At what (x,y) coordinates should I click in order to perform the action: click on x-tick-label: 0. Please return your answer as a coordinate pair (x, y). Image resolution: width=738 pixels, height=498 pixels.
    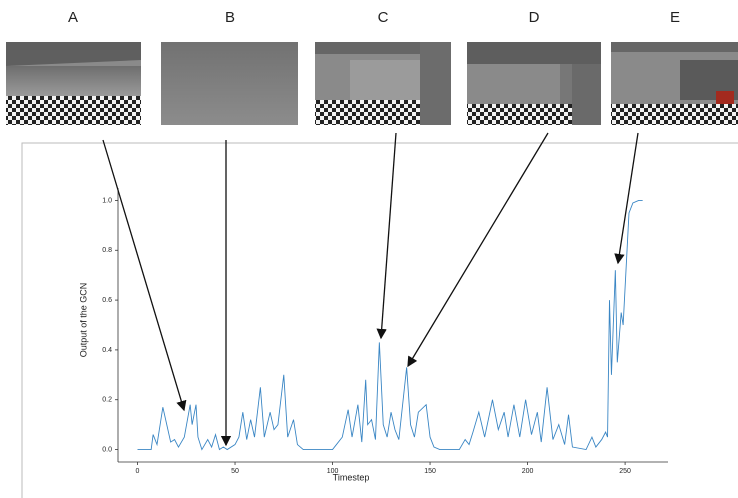
    Looking at the image, I should click on (138, 471).